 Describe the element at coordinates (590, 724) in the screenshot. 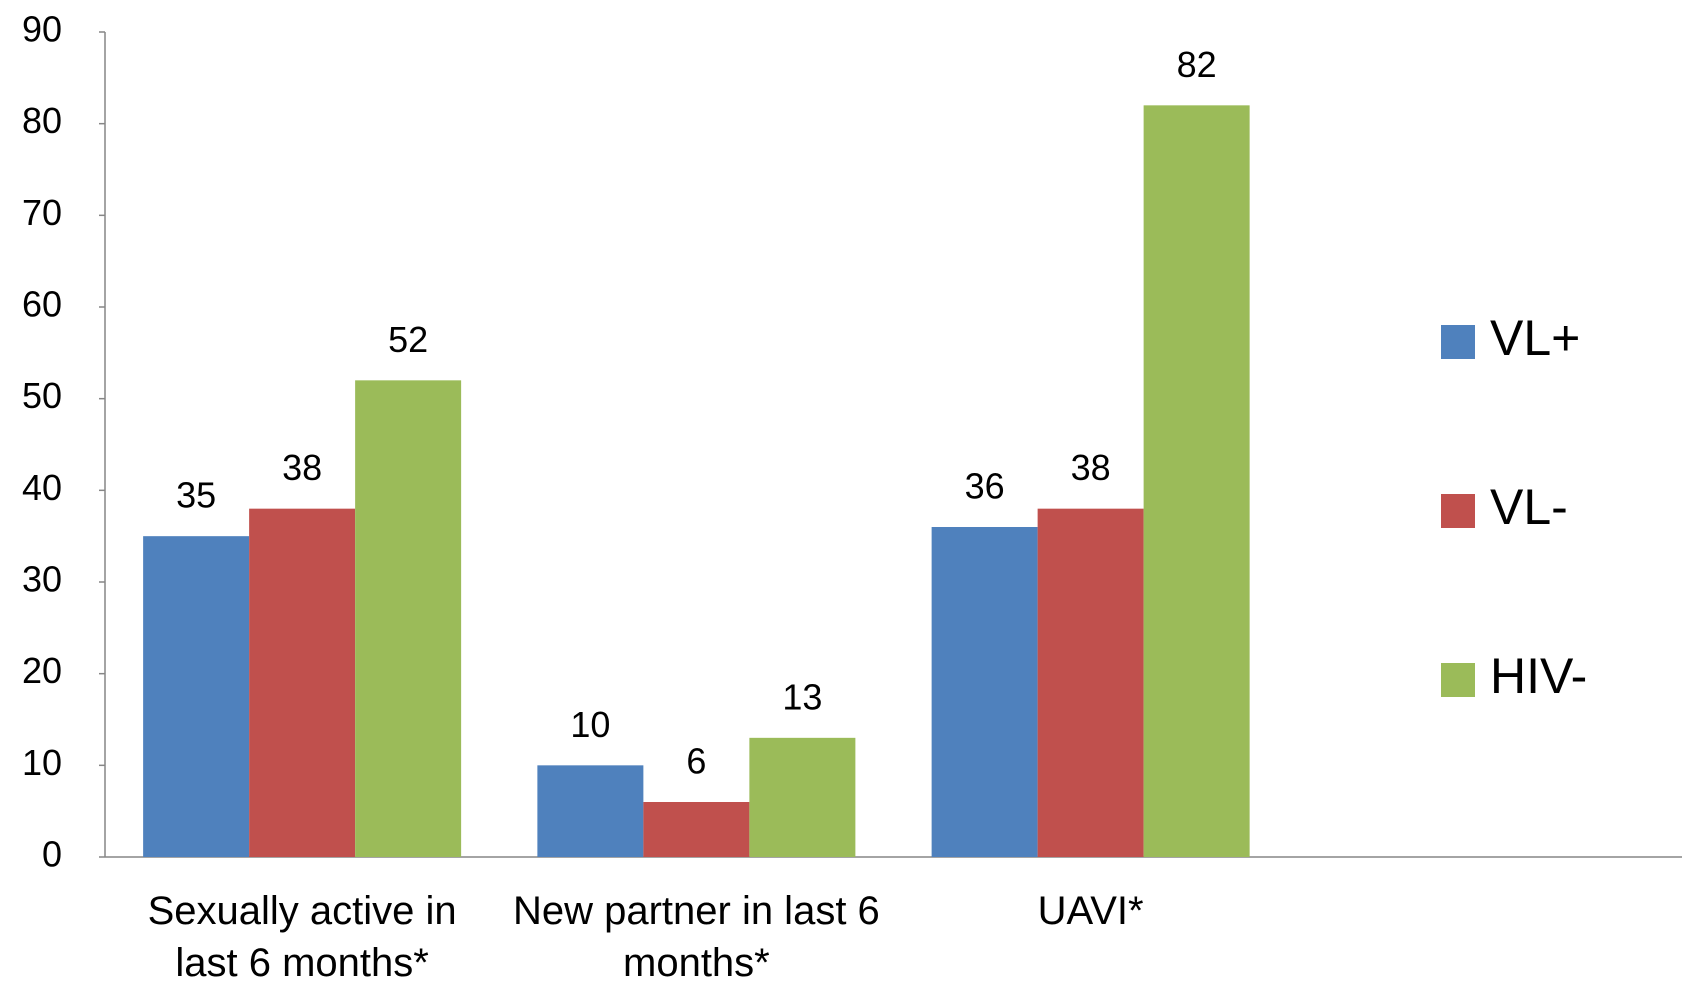

I see `data-label: 10` at that location.